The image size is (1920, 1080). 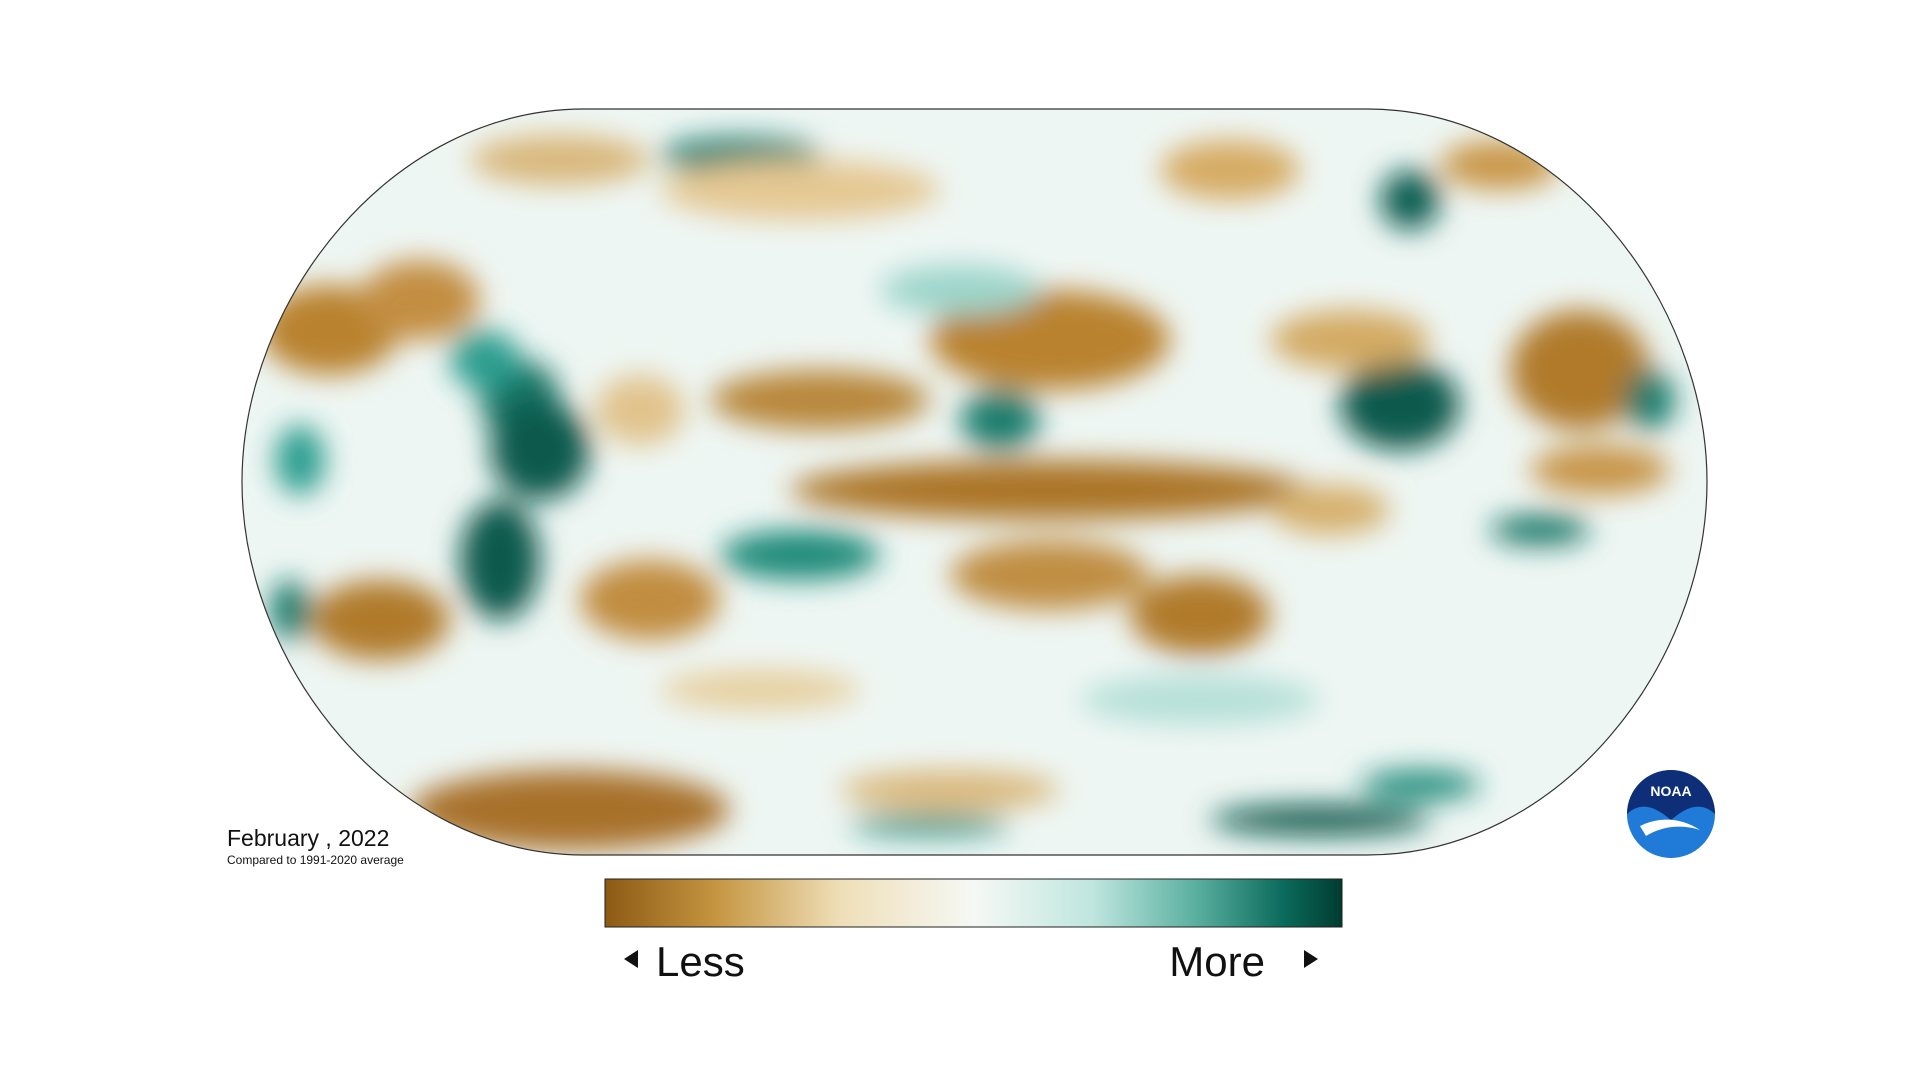 What do you see at coordinates (1217, 961) in the screenshot?
I see `legend-high: More` at bounding box center [1217, 961].